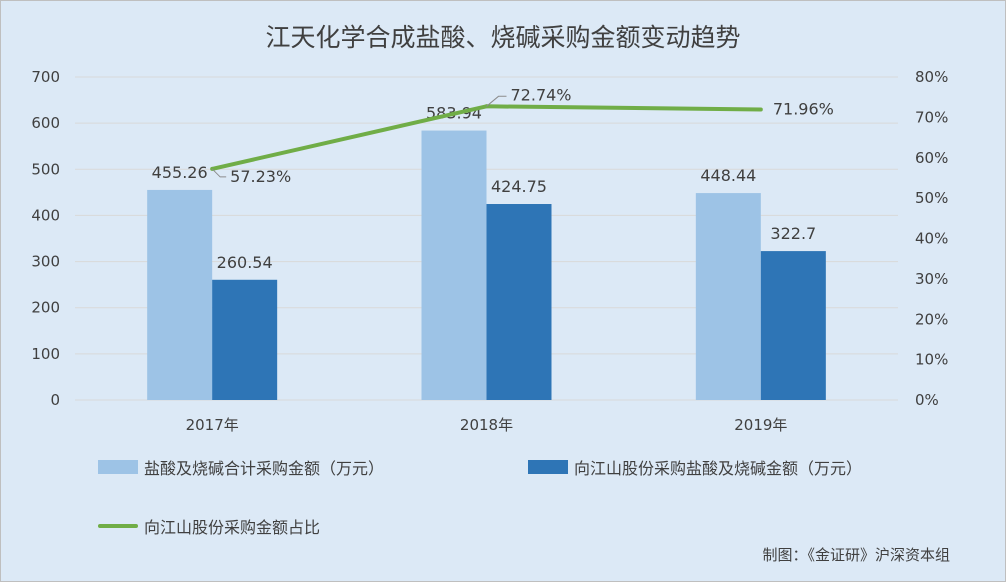 The width and height of the screenshot is (1006, 582). Describe the element at coordinates (45, 77) in the screenshot. I see `y-left-tick-label: 700` at that location.